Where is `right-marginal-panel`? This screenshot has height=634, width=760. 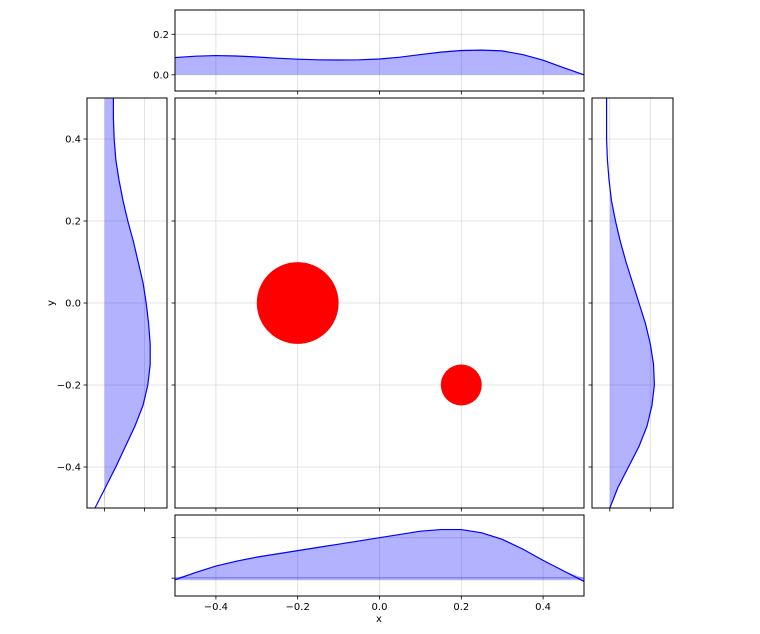 right-marginal-panel is located at coordinates (631, 304).